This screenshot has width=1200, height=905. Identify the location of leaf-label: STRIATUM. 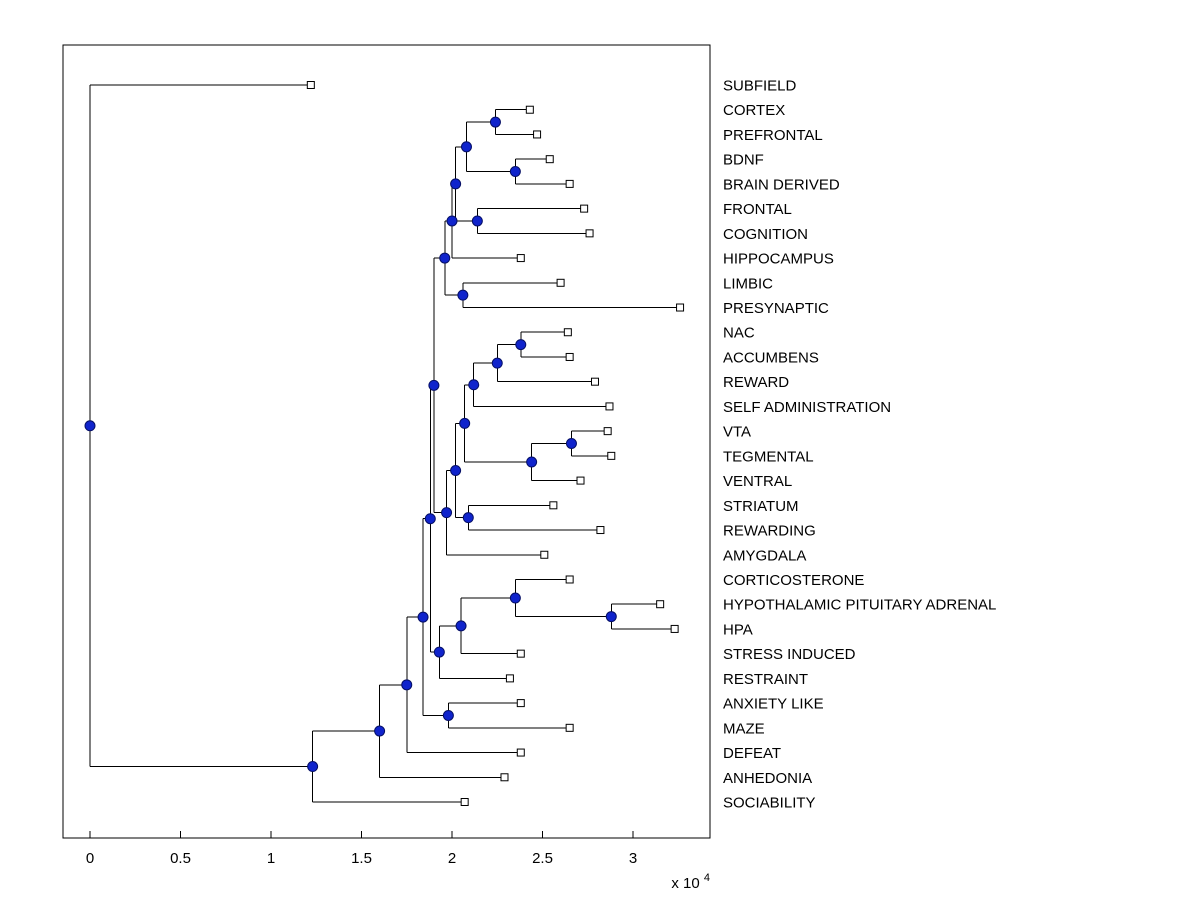
(761, 506).